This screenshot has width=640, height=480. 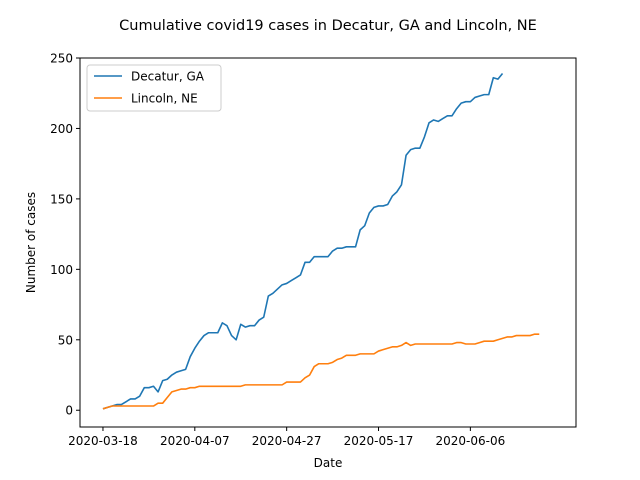 What do you see at coordinates (61, 59) in the screenshot?
I see `y-tick-label: 250` at bounding box center [61, 59].